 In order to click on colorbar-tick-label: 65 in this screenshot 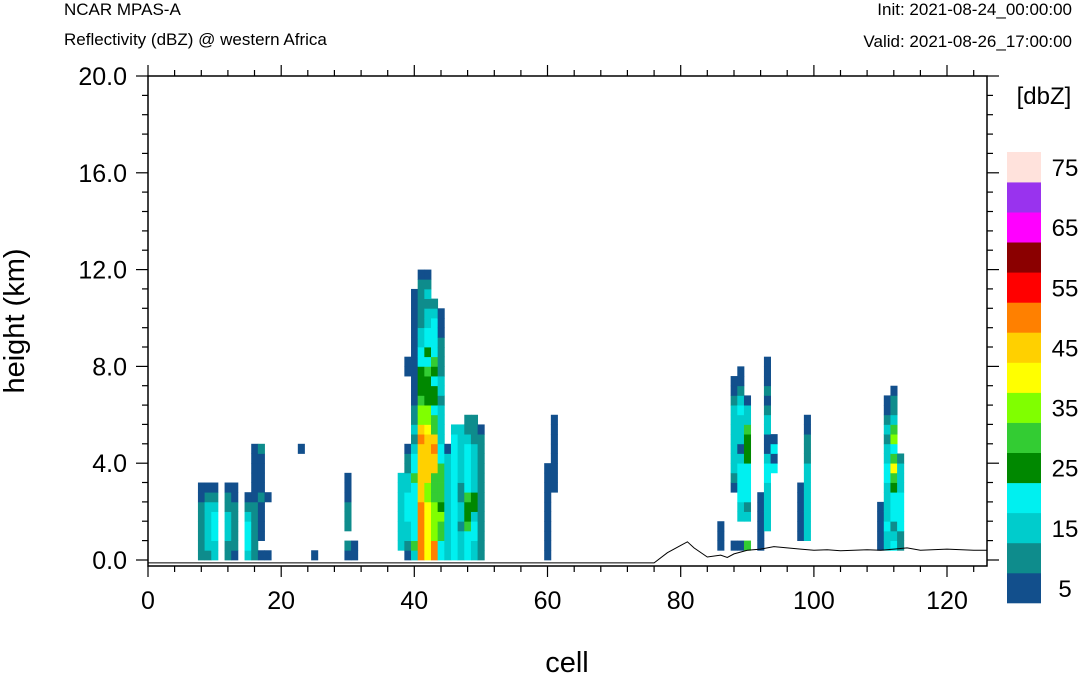, I will do `click(1065, 228)`.